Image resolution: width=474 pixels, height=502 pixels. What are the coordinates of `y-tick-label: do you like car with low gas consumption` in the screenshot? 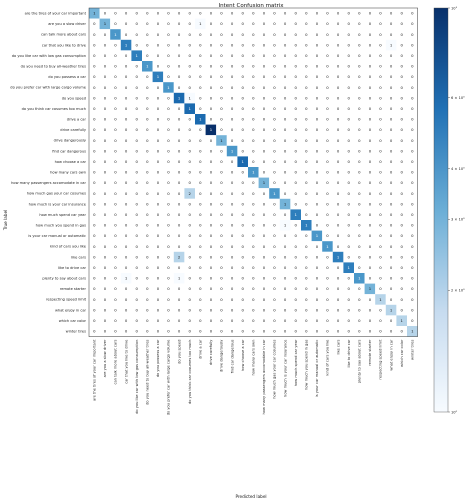 It's located at (49, 56).